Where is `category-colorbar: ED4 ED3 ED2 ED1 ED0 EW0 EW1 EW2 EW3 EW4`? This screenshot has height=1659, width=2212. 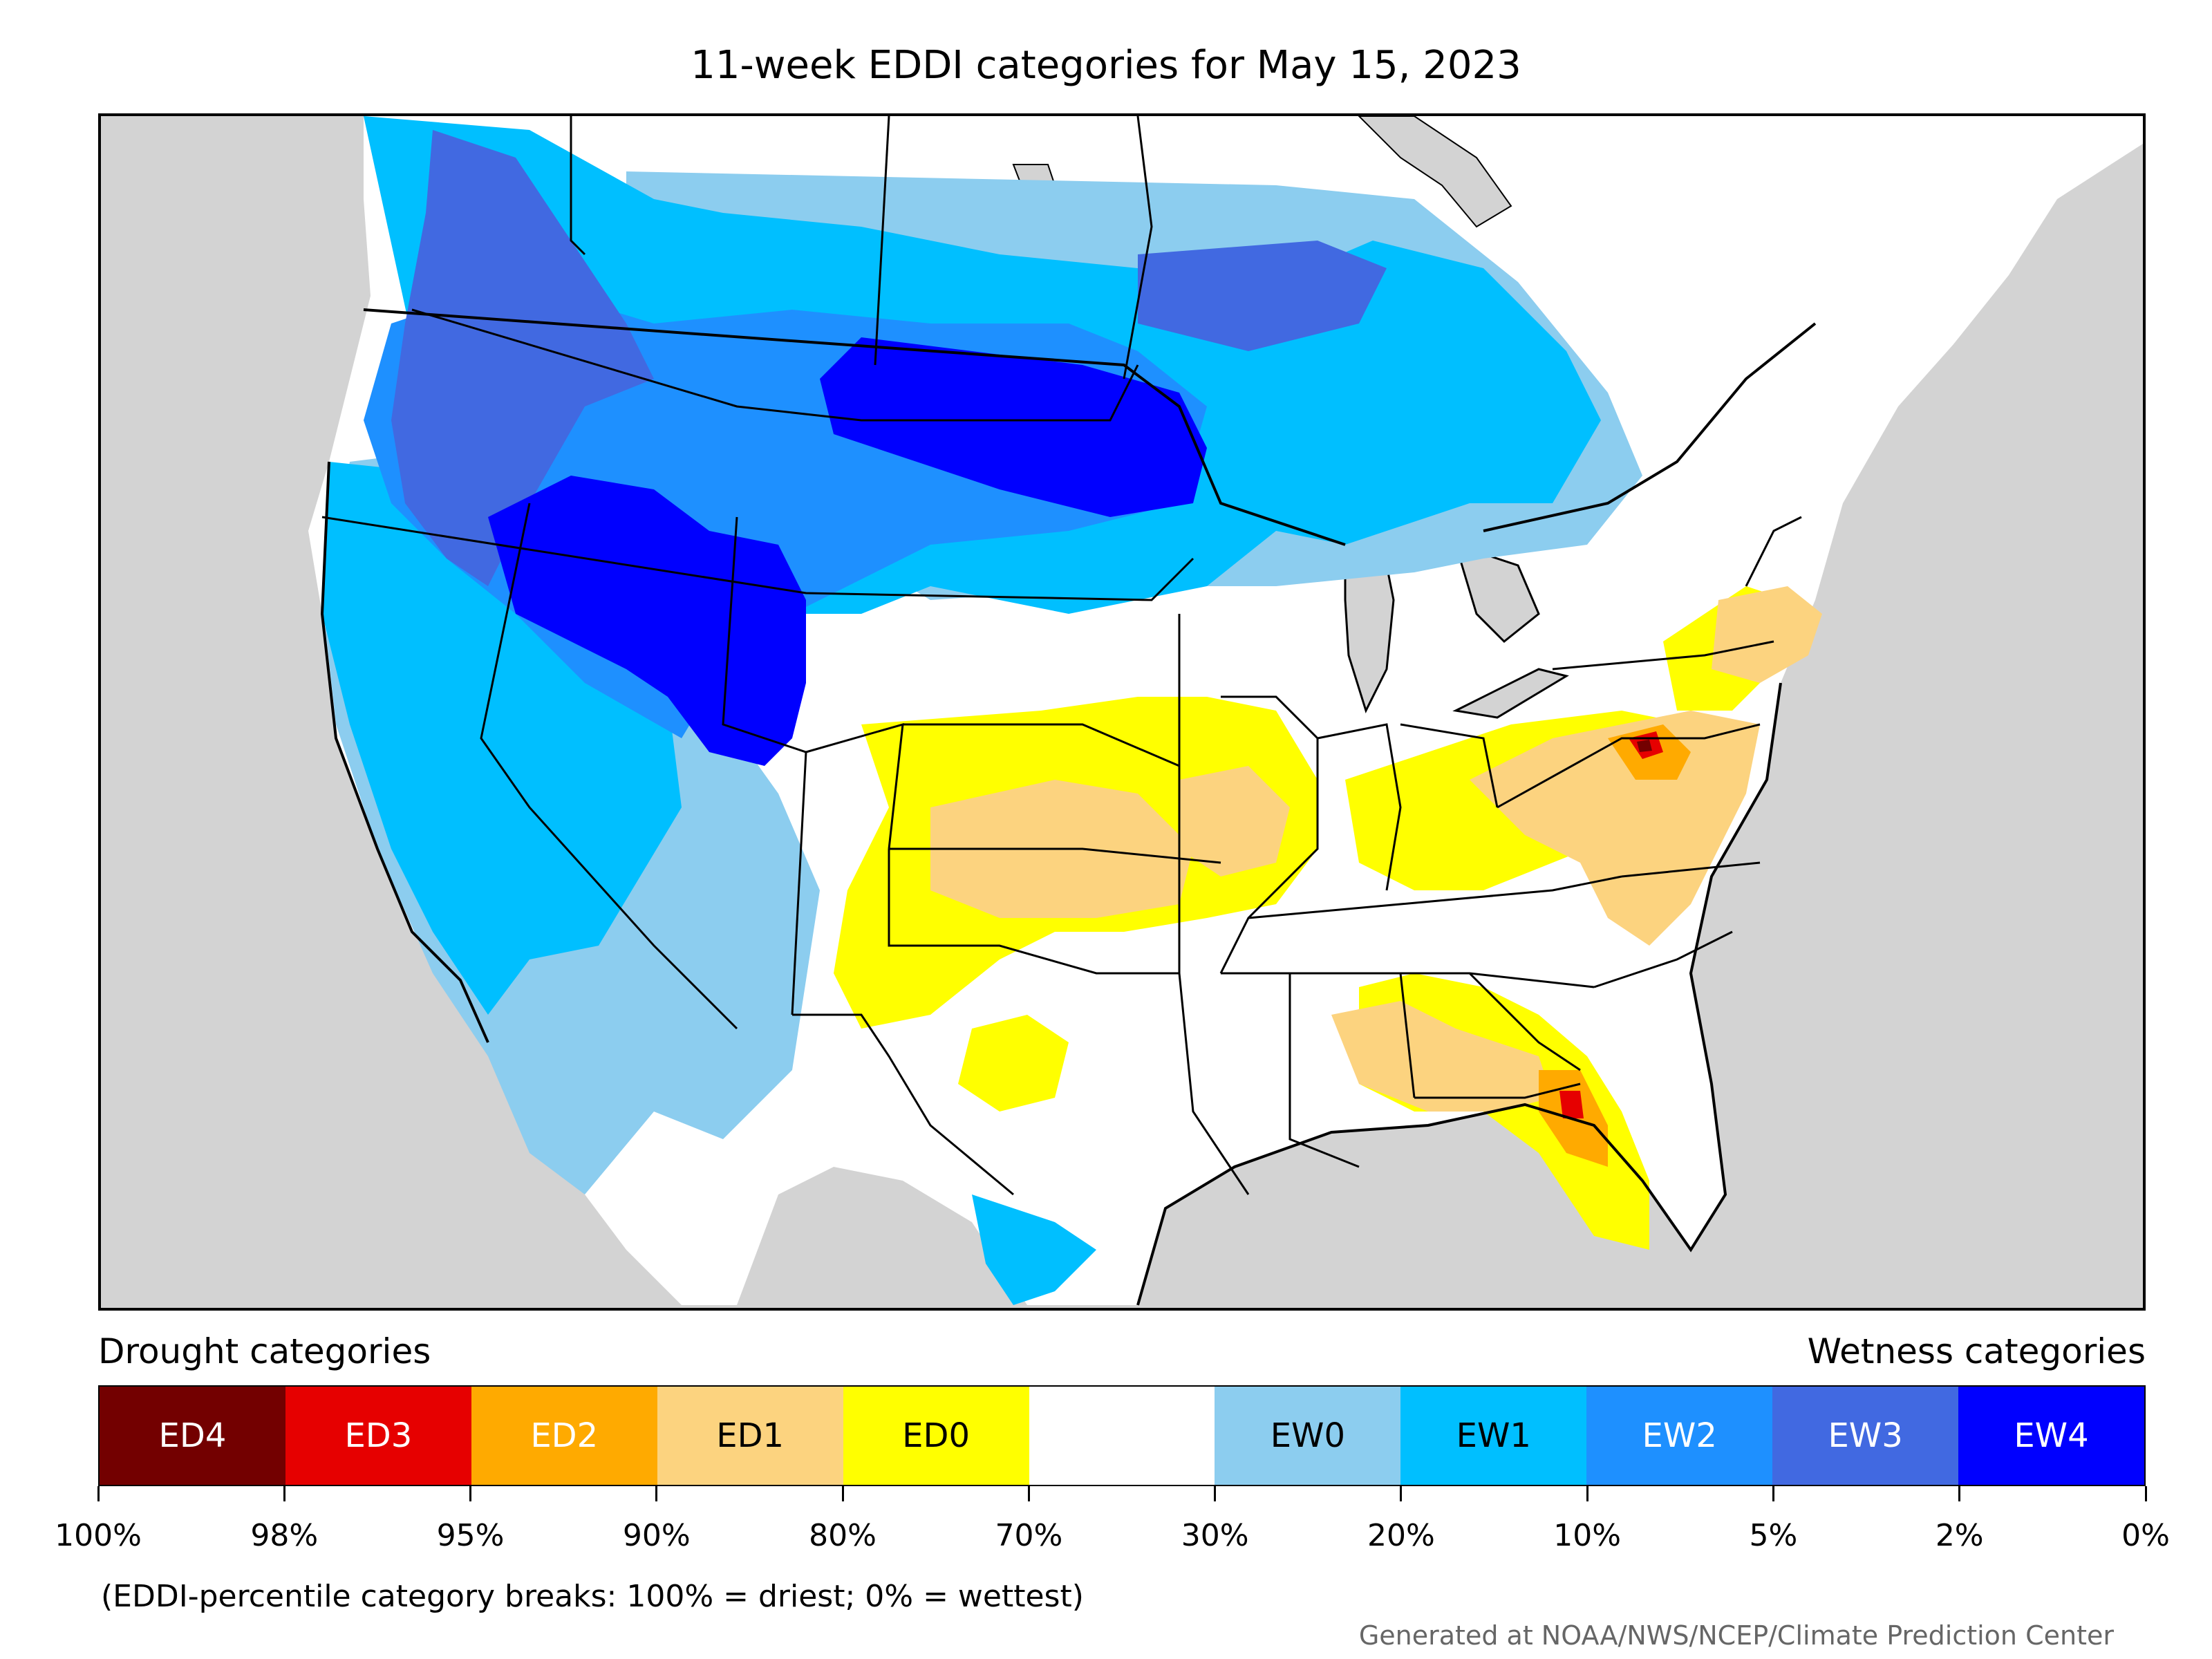
category-colorbar: ED4 ED3 ED2 ED1 ED0 EW0 EW1 EW2 EW3 EW4 is located at coordinates (1122, 1436).